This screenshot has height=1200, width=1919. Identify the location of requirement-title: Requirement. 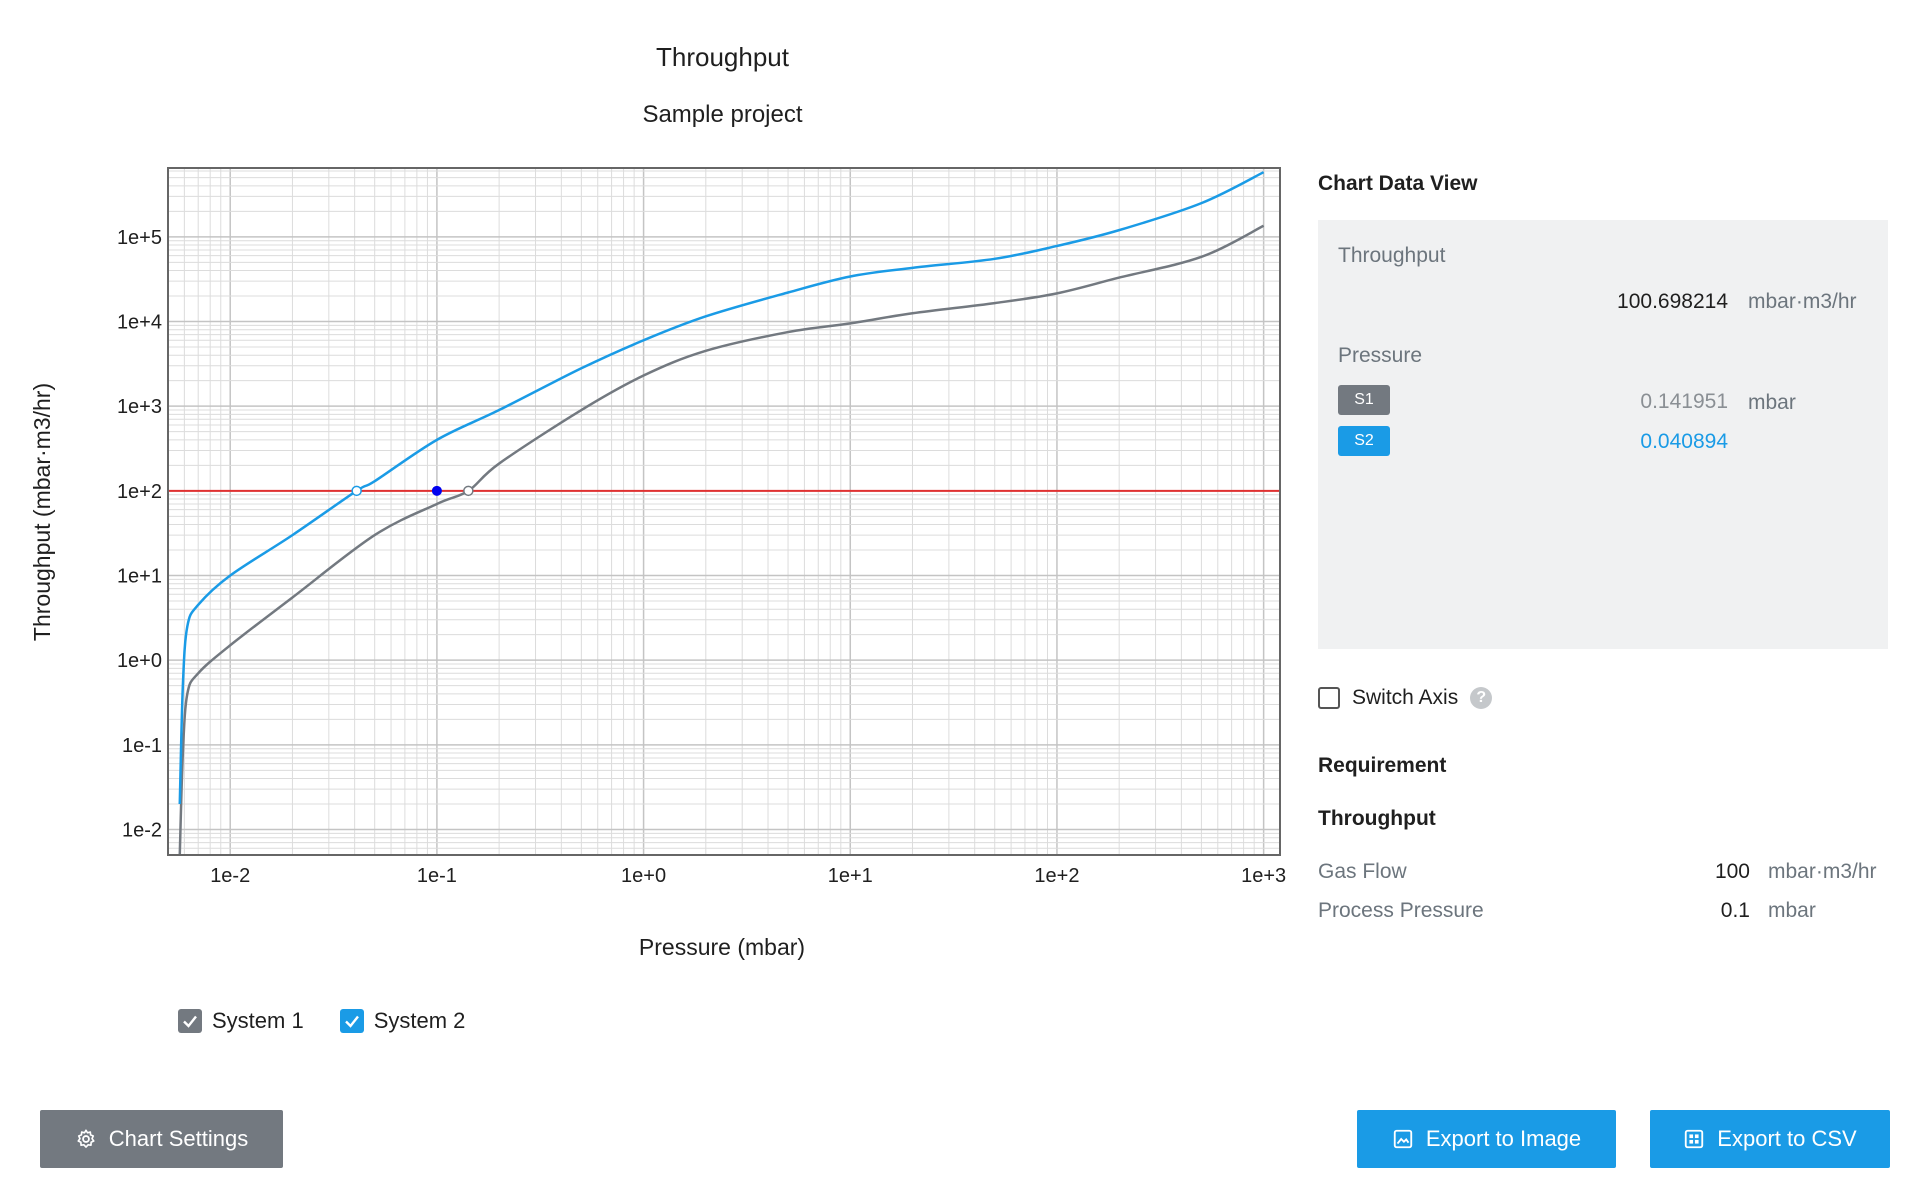
(1382, 765).